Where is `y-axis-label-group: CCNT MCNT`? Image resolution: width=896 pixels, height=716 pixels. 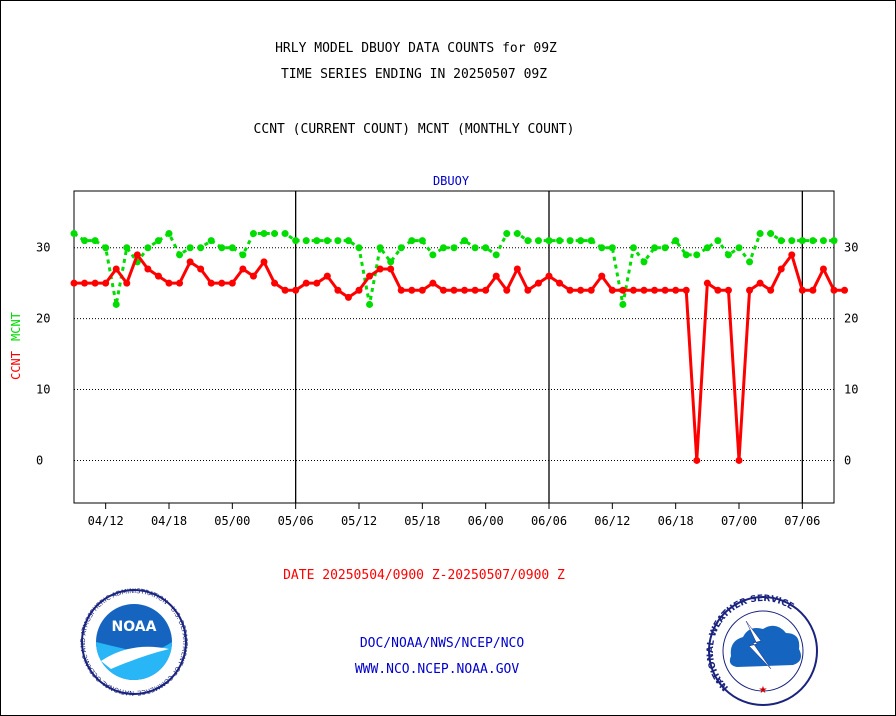
y-axis-label-group: CCNT MCNT is located at coordinates (16, 346).